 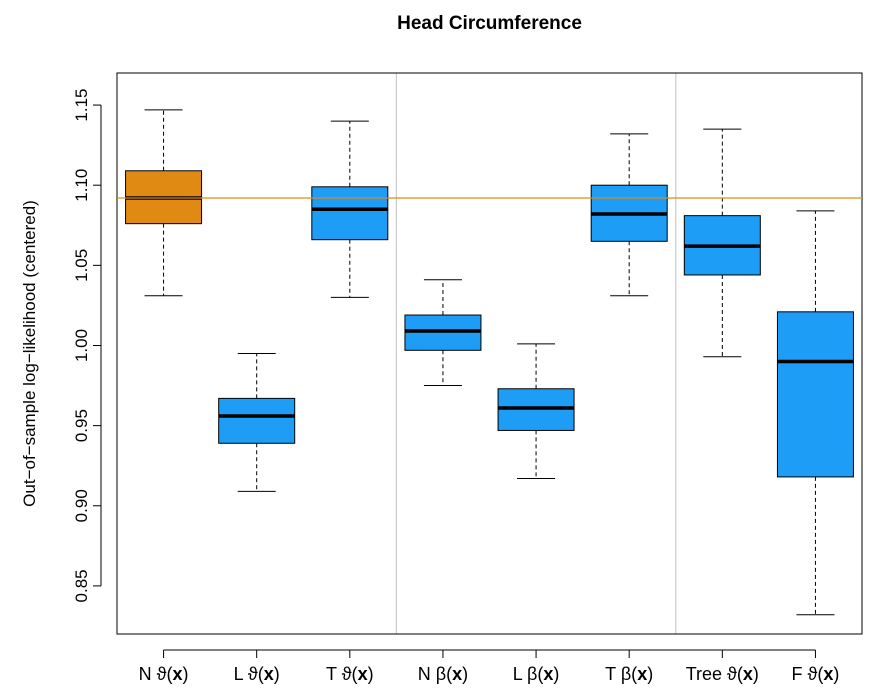 I want to click on y-axis-label: Out−of−sample log−likelihood (centered), so click(x=29, y=353).